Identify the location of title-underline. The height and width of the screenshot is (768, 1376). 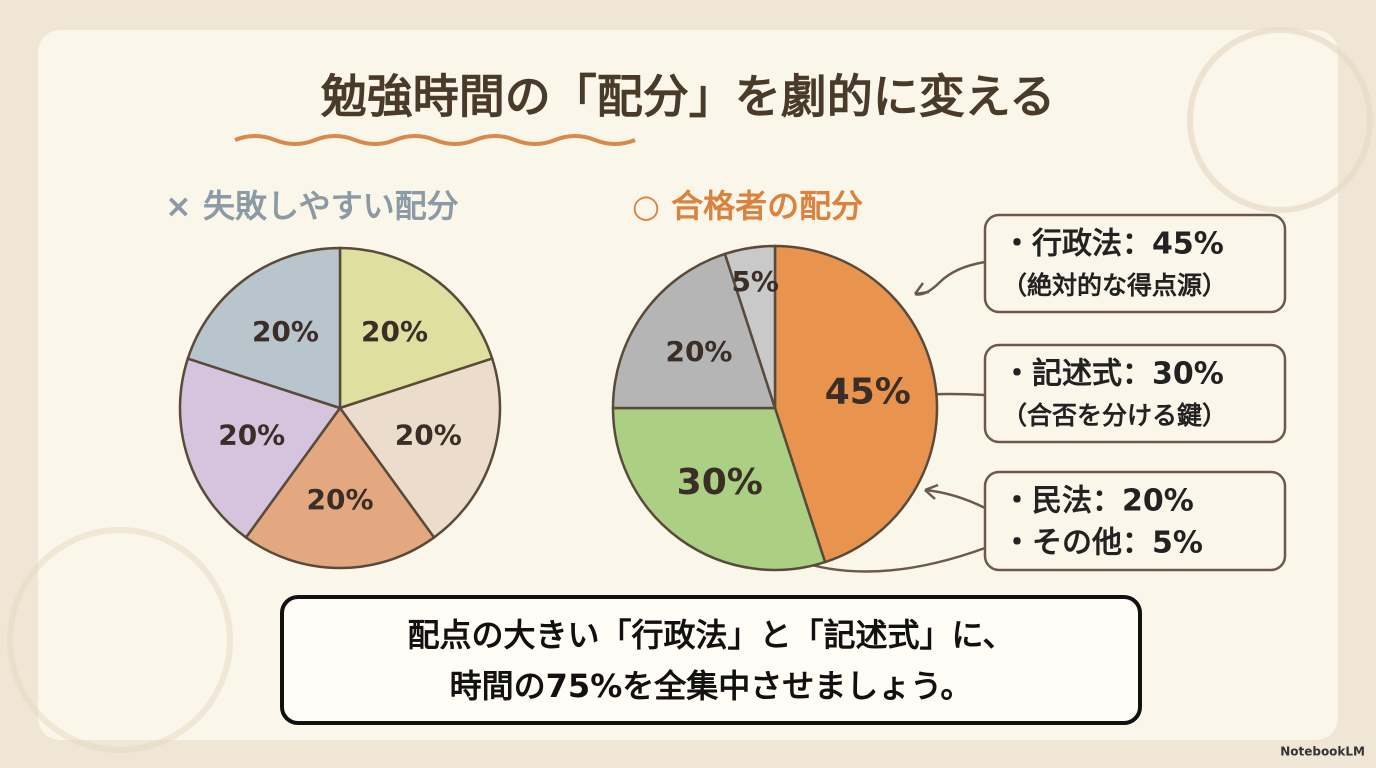
(435, 140).